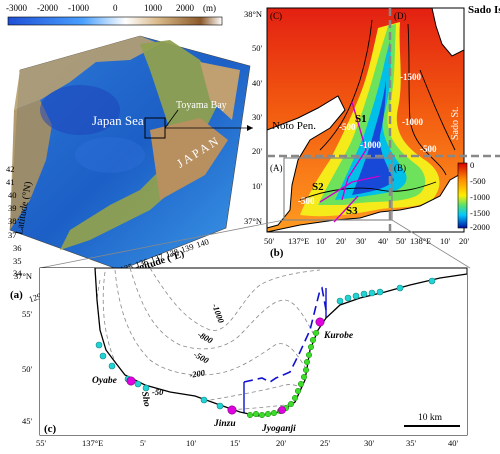 The width and height of the screenshot is (500, 454). What do you see at coordinates (171, 252) in the screenshot?
I see `a-lon-138: 138` at bounding box center [171, 252].